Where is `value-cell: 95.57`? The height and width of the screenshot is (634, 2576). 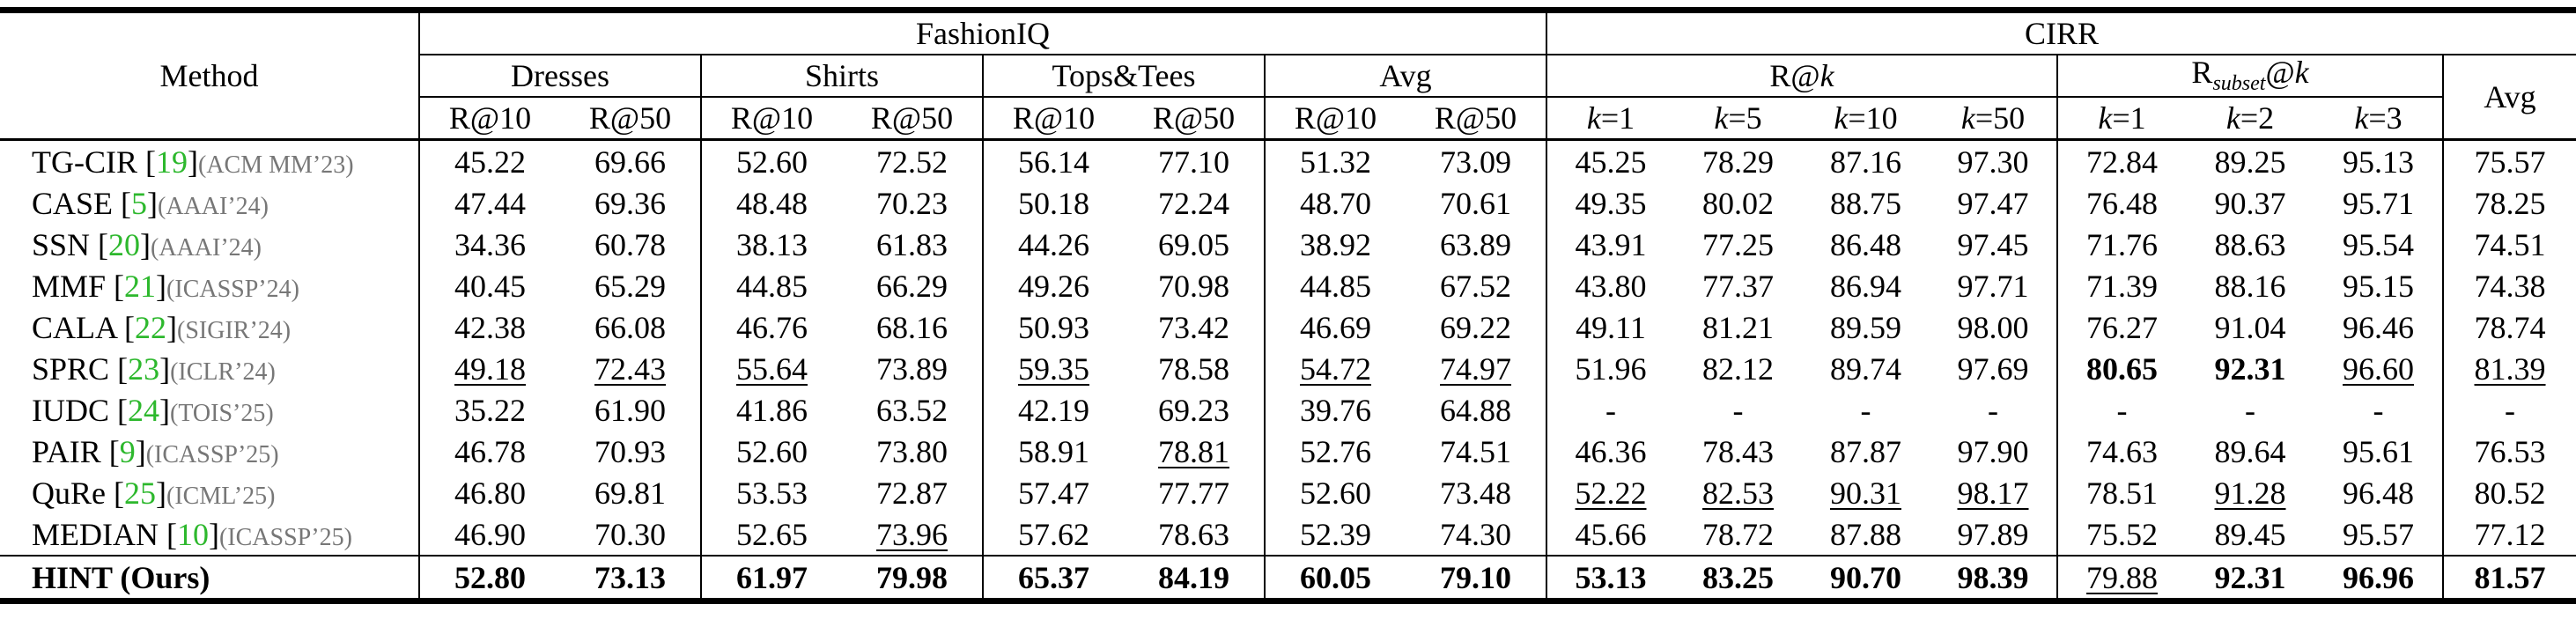 value-cell: 95.57 is located at coordinates (2378, 534).